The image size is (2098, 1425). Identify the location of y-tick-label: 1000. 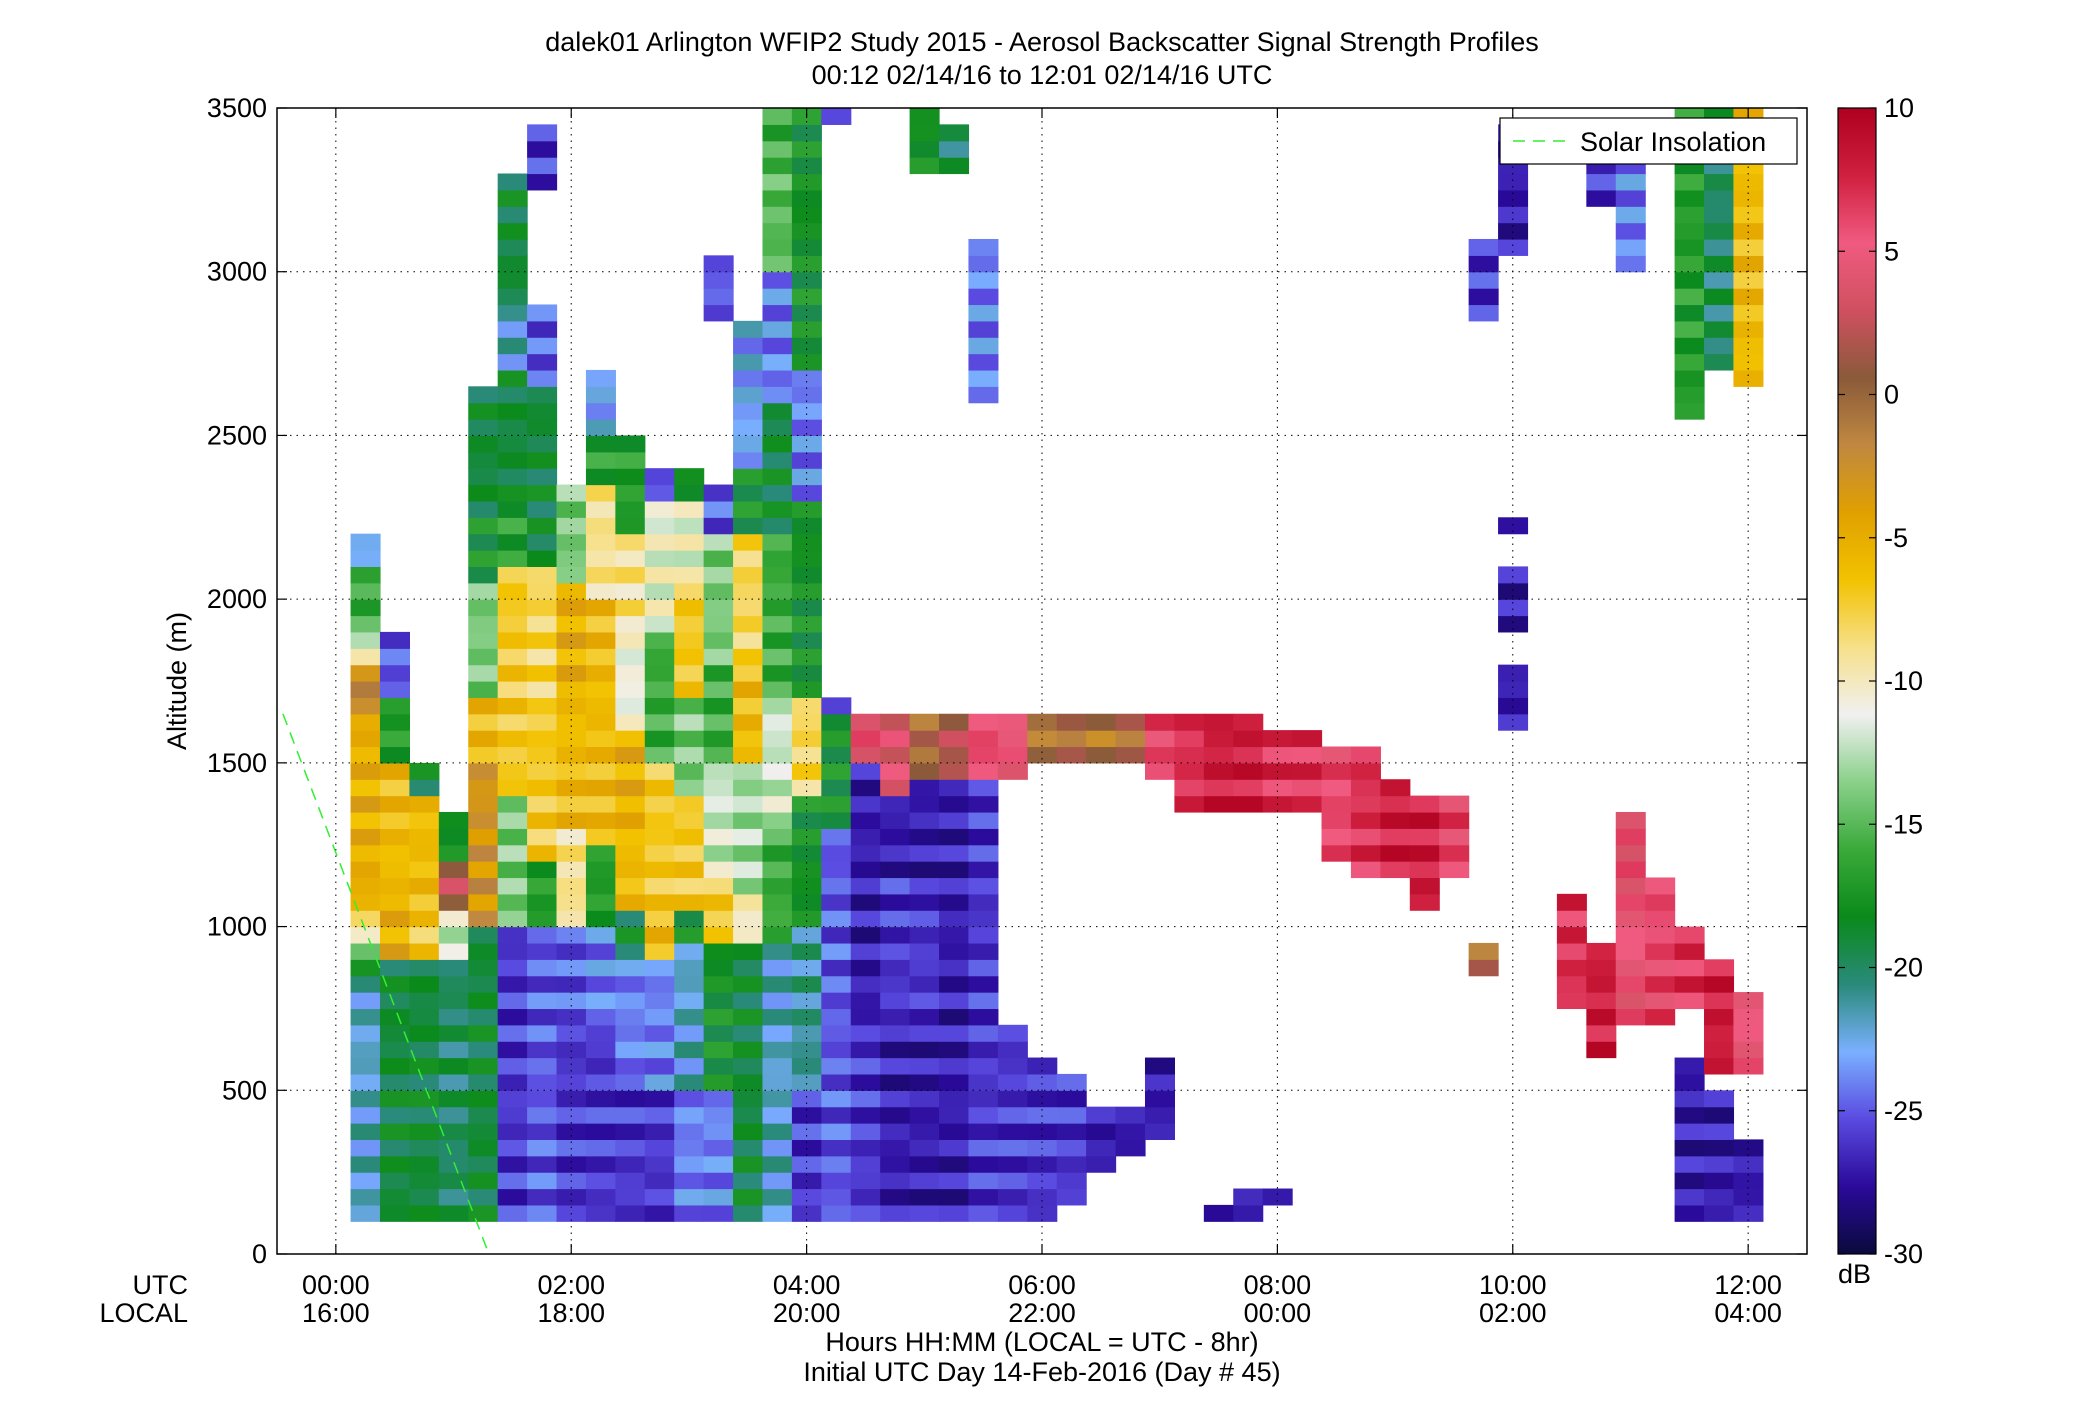
(237, 927).